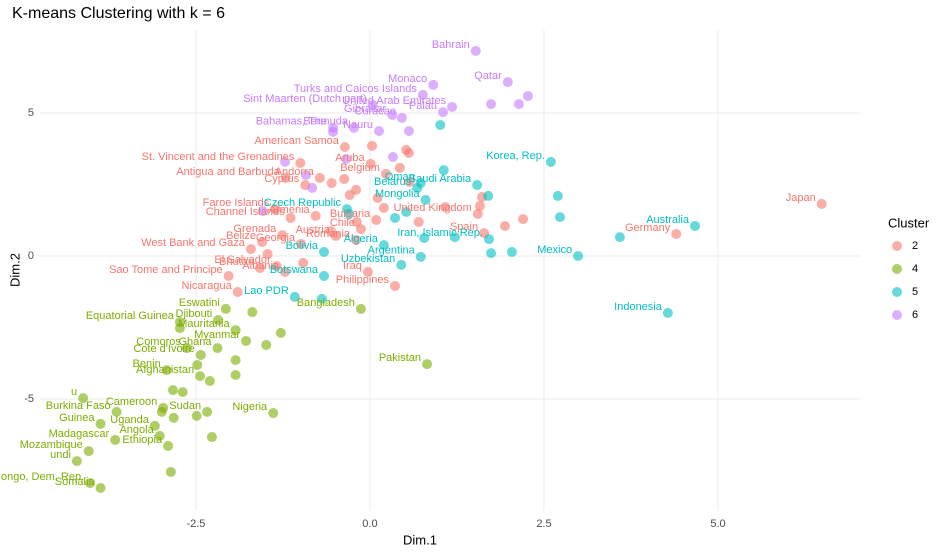 This screenshot has height=553, width=939. What do you see at coordinates (392, 251) in the screenshot?
I see `point-label: Argentina` at bounding box center [392, 251].